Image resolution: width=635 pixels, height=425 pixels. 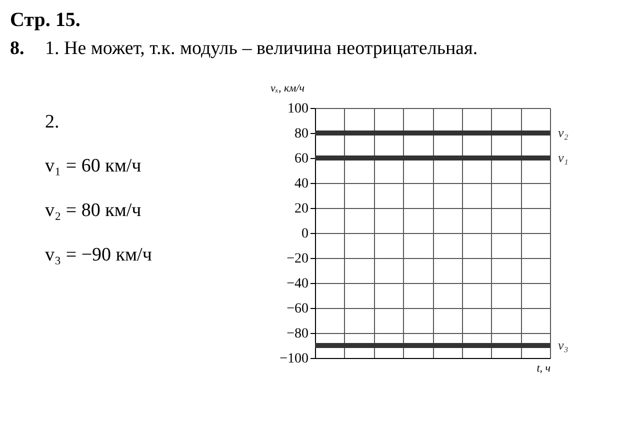 I want to click on y-axis-title: vₓ, км/ч, so click(x=287, y=88).